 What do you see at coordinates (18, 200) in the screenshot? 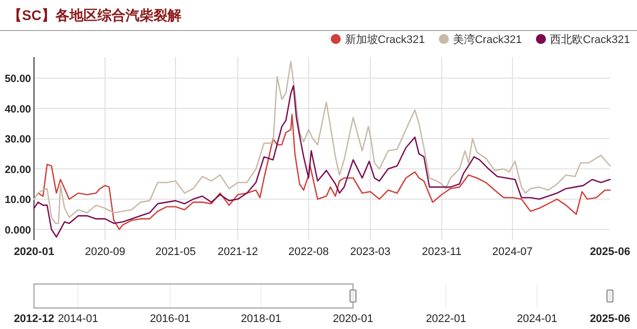
I see `y-tick-label: 10.00` at bounding box center [18, 200].